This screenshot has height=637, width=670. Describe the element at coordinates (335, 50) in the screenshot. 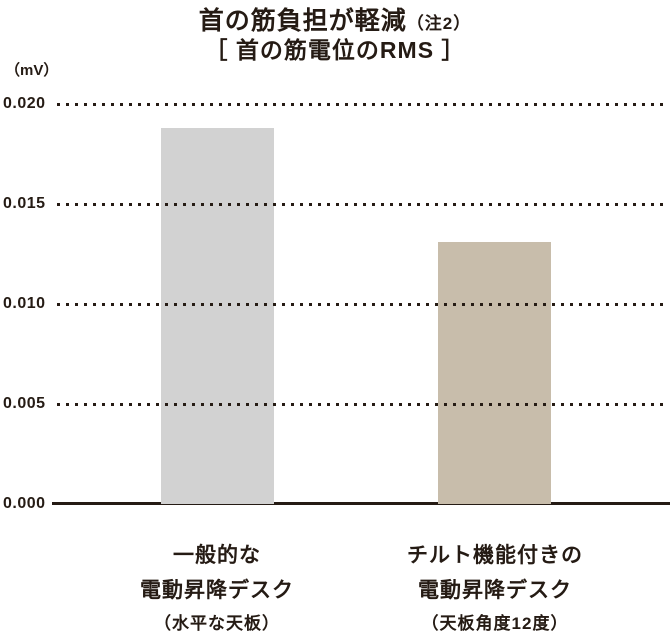

I see `chart-subtitle: ［ 首の筋電位のRMS ］` at that location.